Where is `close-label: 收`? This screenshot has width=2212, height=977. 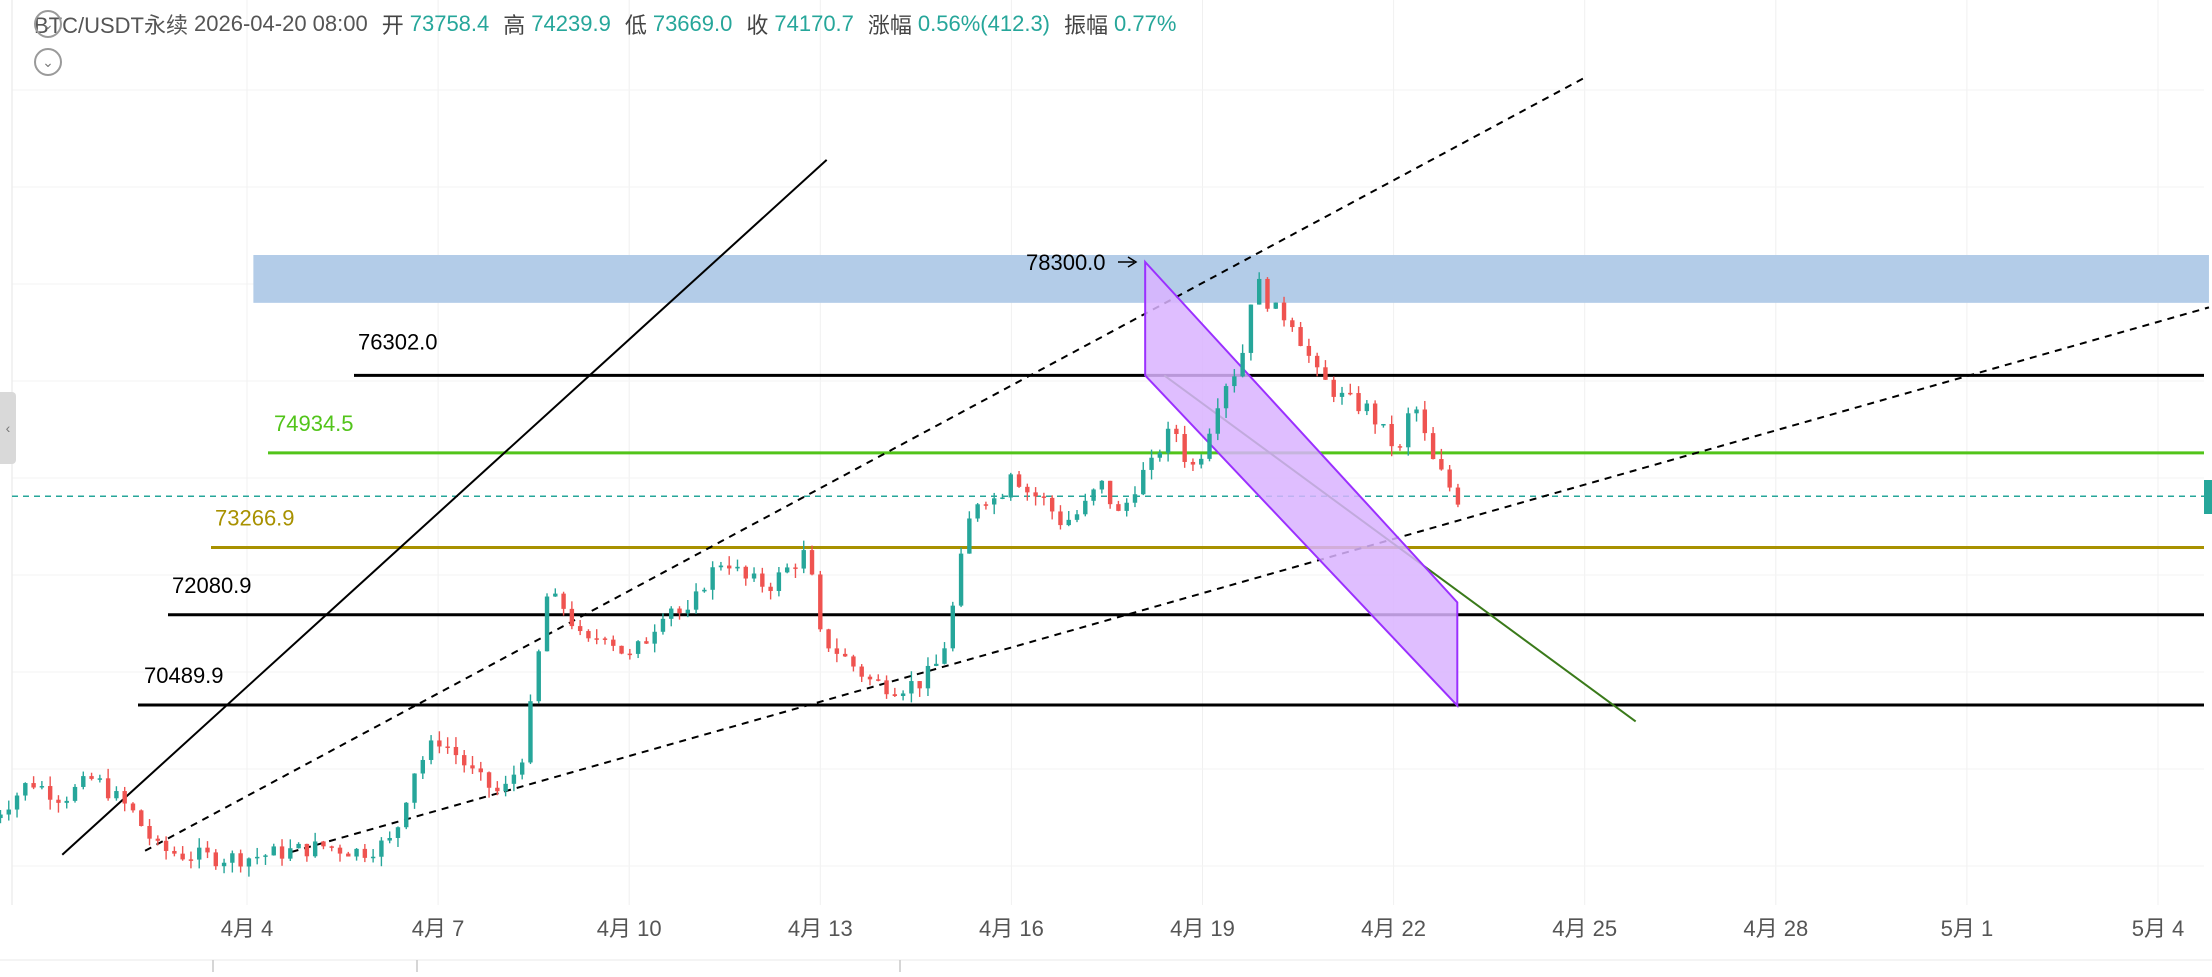 close-label: 收 is located at coordinates (757, 25).